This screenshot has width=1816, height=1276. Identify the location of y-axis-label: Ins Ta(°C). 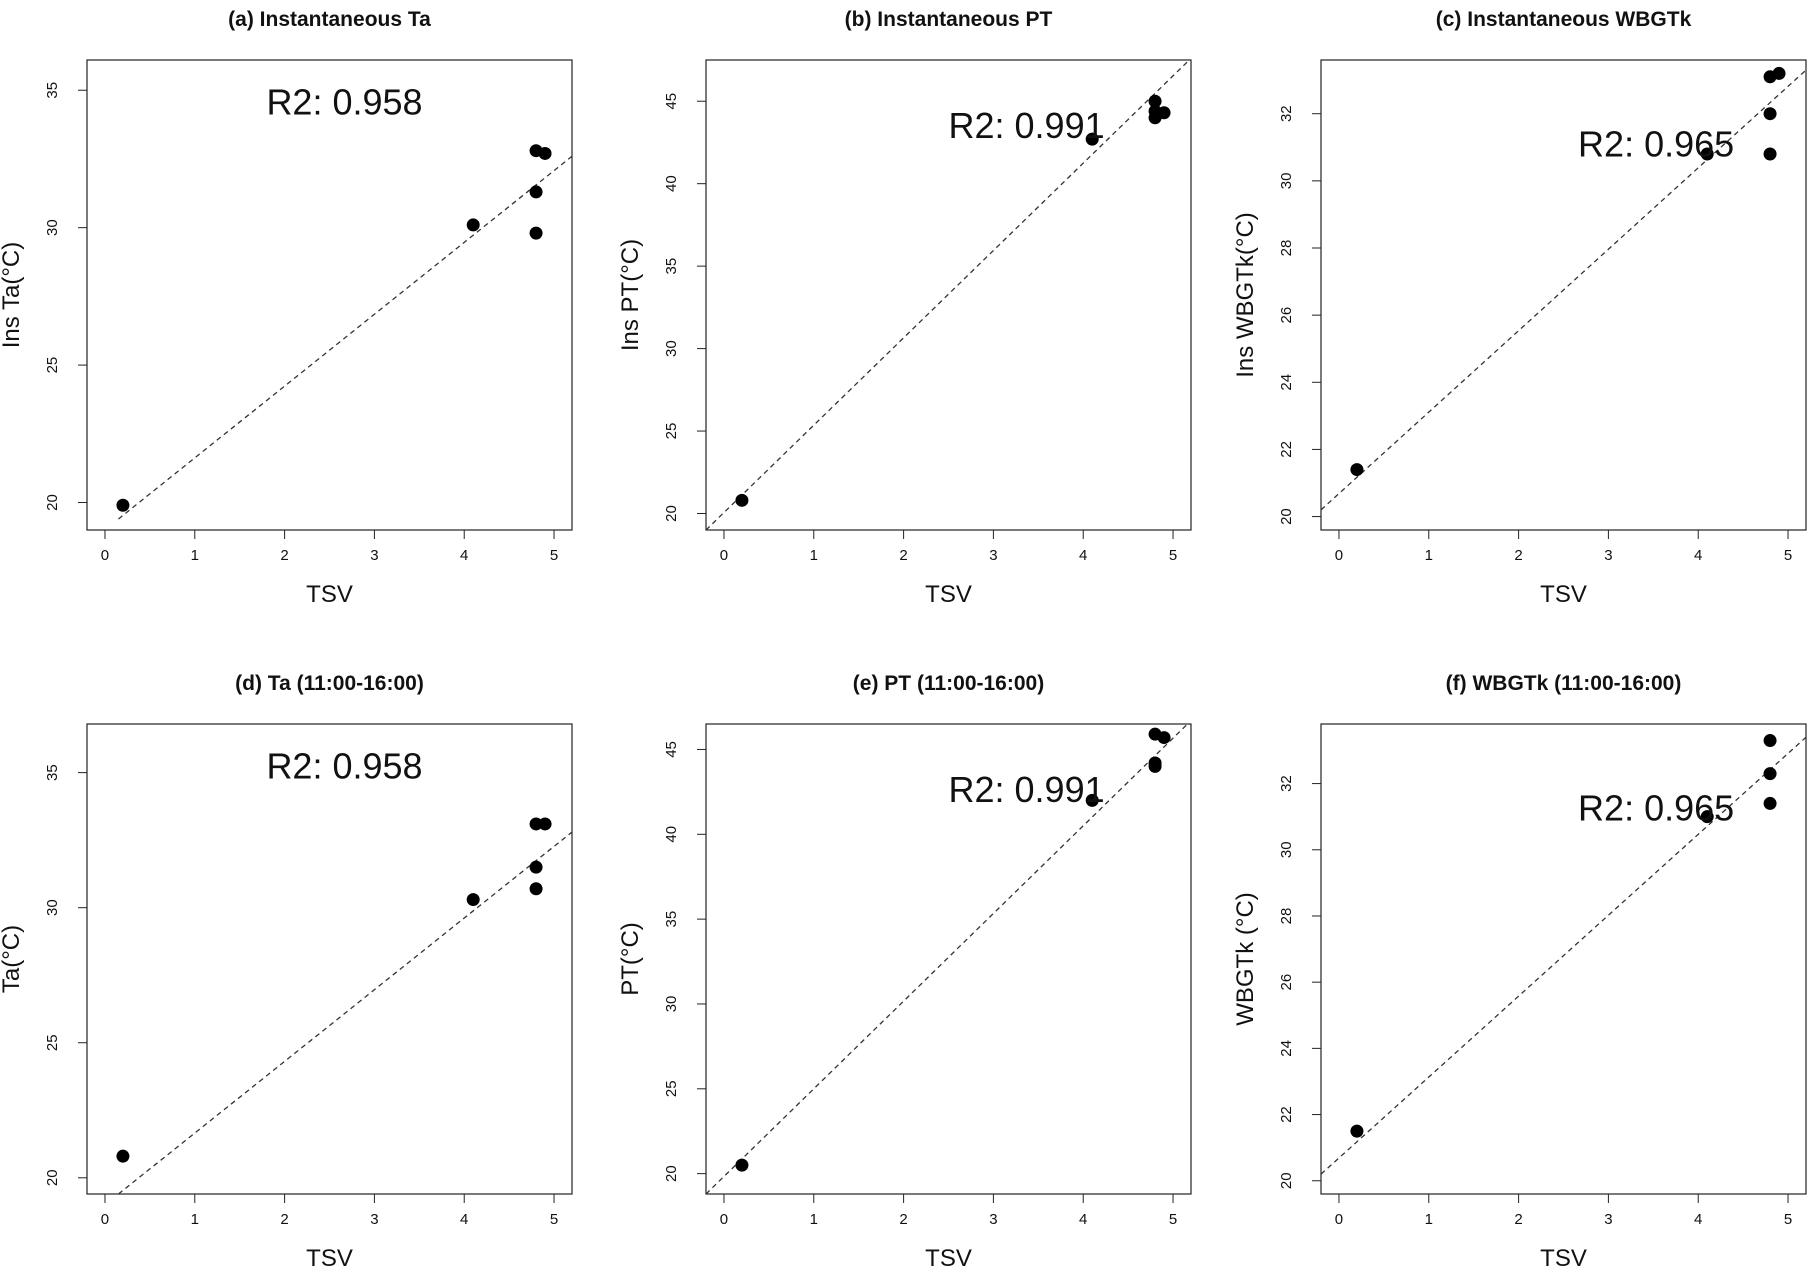
(12, 295).